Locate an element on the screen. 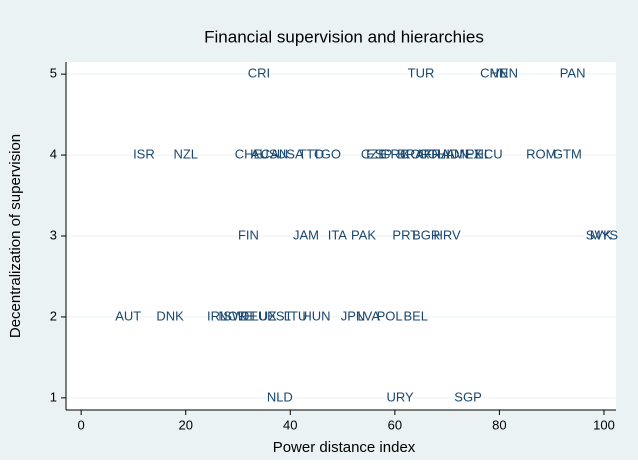 The height and width of the screenshot is (465, 638). point-label: LUX is located at coordinates (264, 315).